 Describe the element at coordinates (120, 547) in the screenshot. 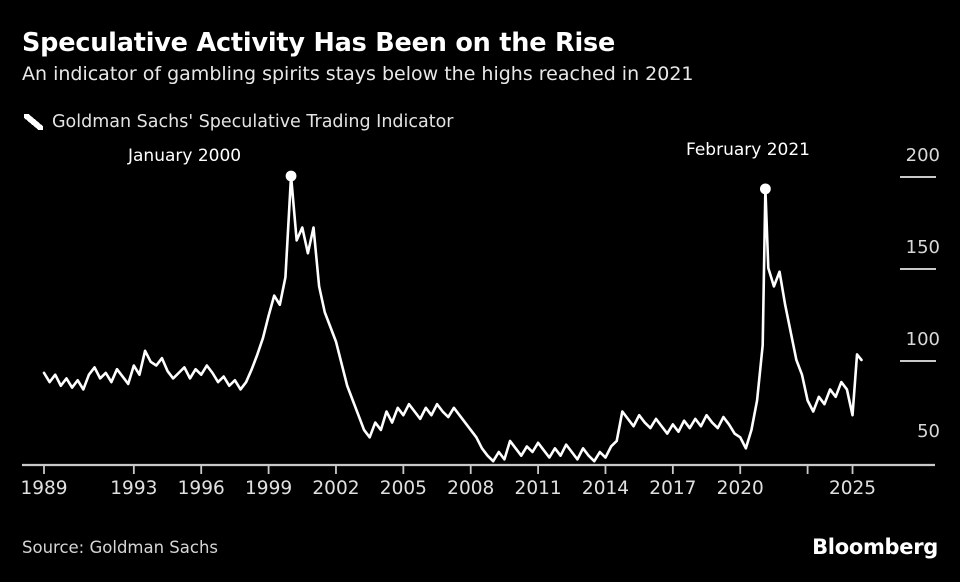

I see `source-note: Source: Goldman Sachs` at that location.